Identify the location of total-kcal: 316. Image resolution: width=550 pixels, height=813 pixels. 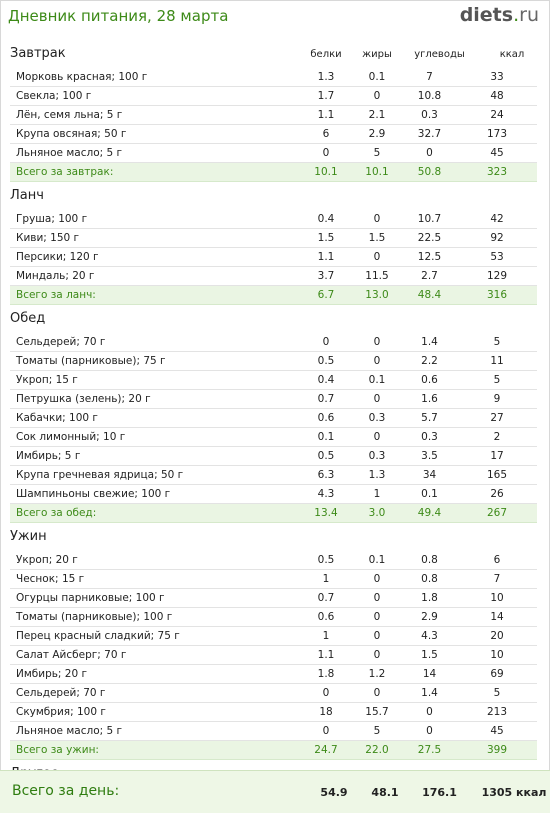
(497, 295).